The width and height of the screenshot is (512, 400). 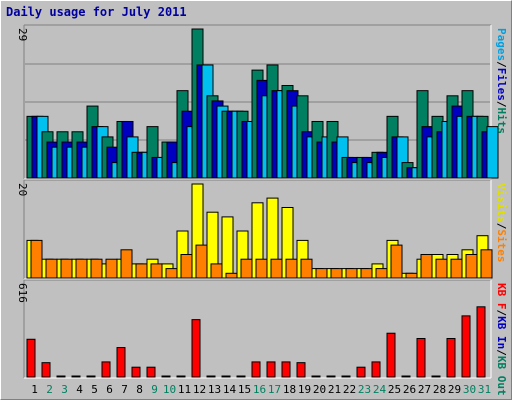 What do you see at coordinates (304, 389) in the screenshot?
I see `day-label-19: 19` at bounding box center [304, 389].